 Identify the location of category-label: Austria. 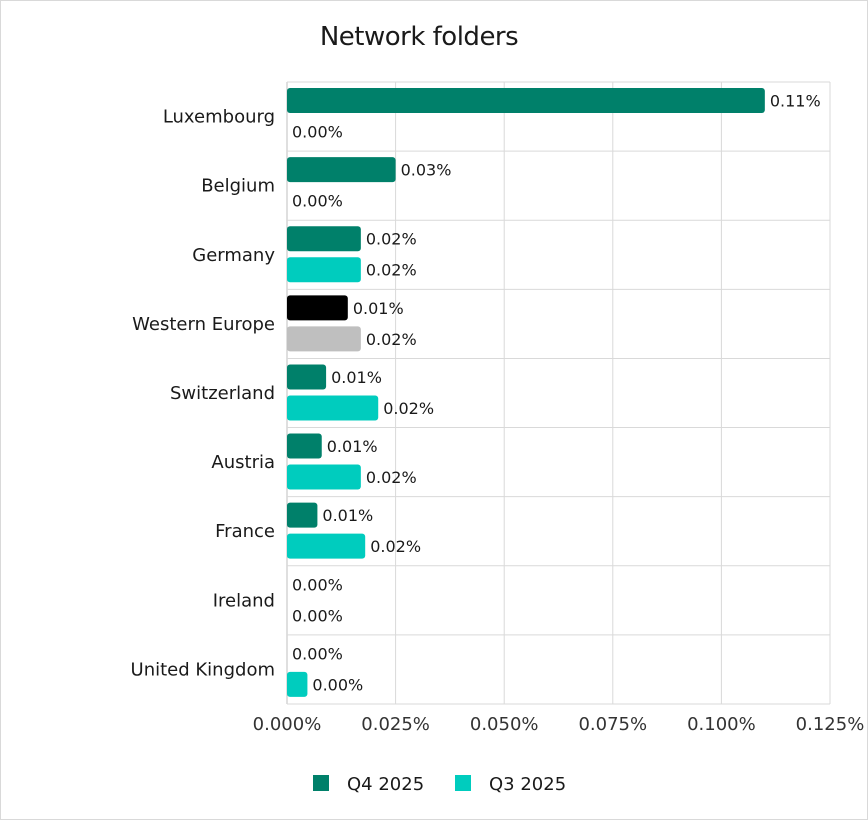
(243, 462).